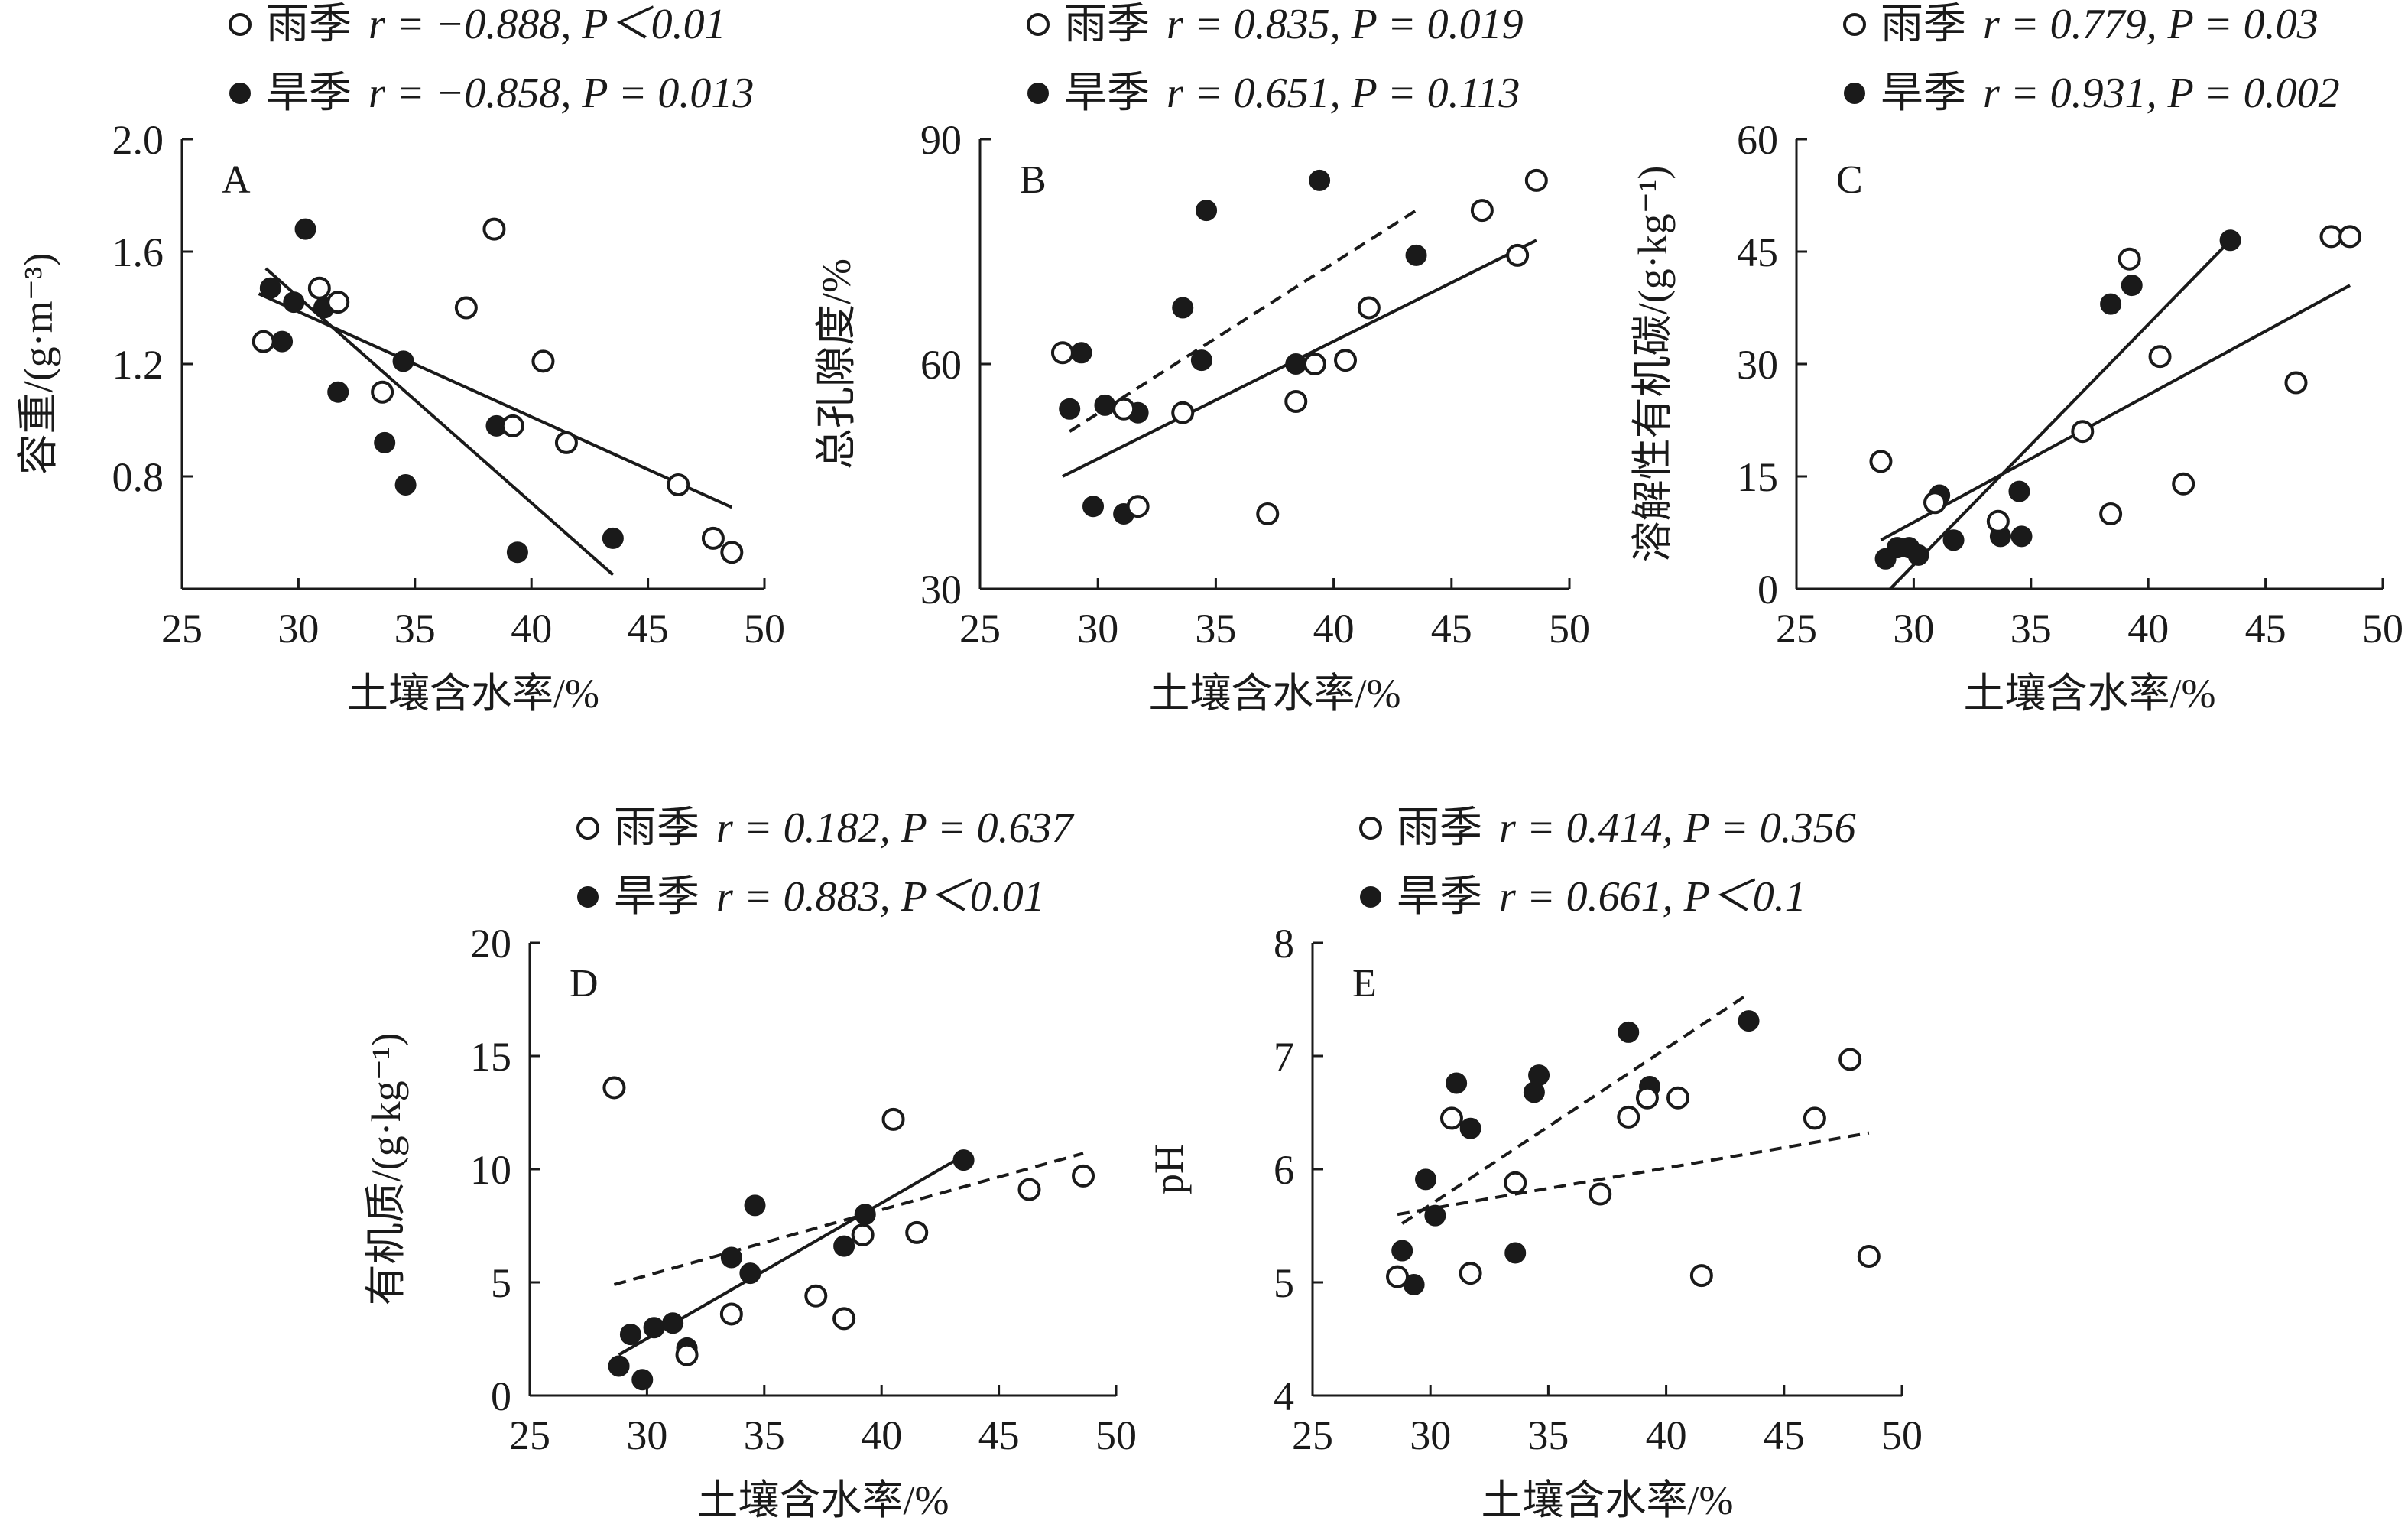 This screenshot has width=2408, height=1537. I want to click on panel-letter: C, so click(1850, 180).